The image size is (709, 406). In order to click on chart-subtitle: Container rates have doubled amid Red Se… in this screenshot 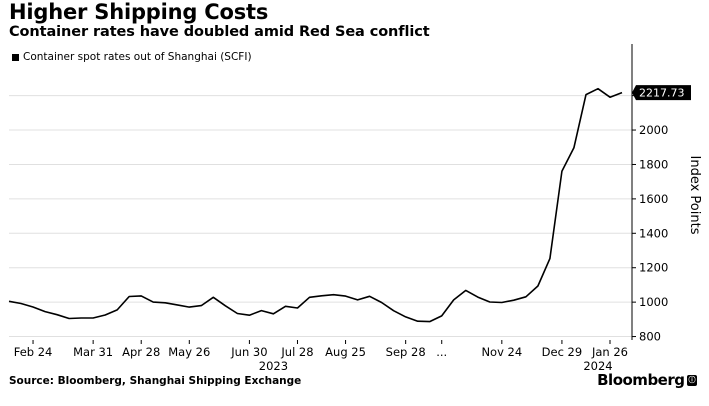, I will do `click(219, 32)`.